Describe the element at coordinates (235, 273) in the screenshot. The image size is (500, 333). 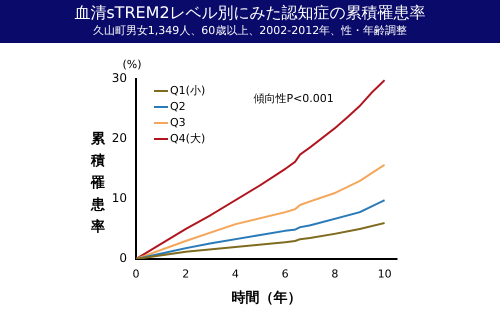
I see `x-tick-label: 4` at that location.